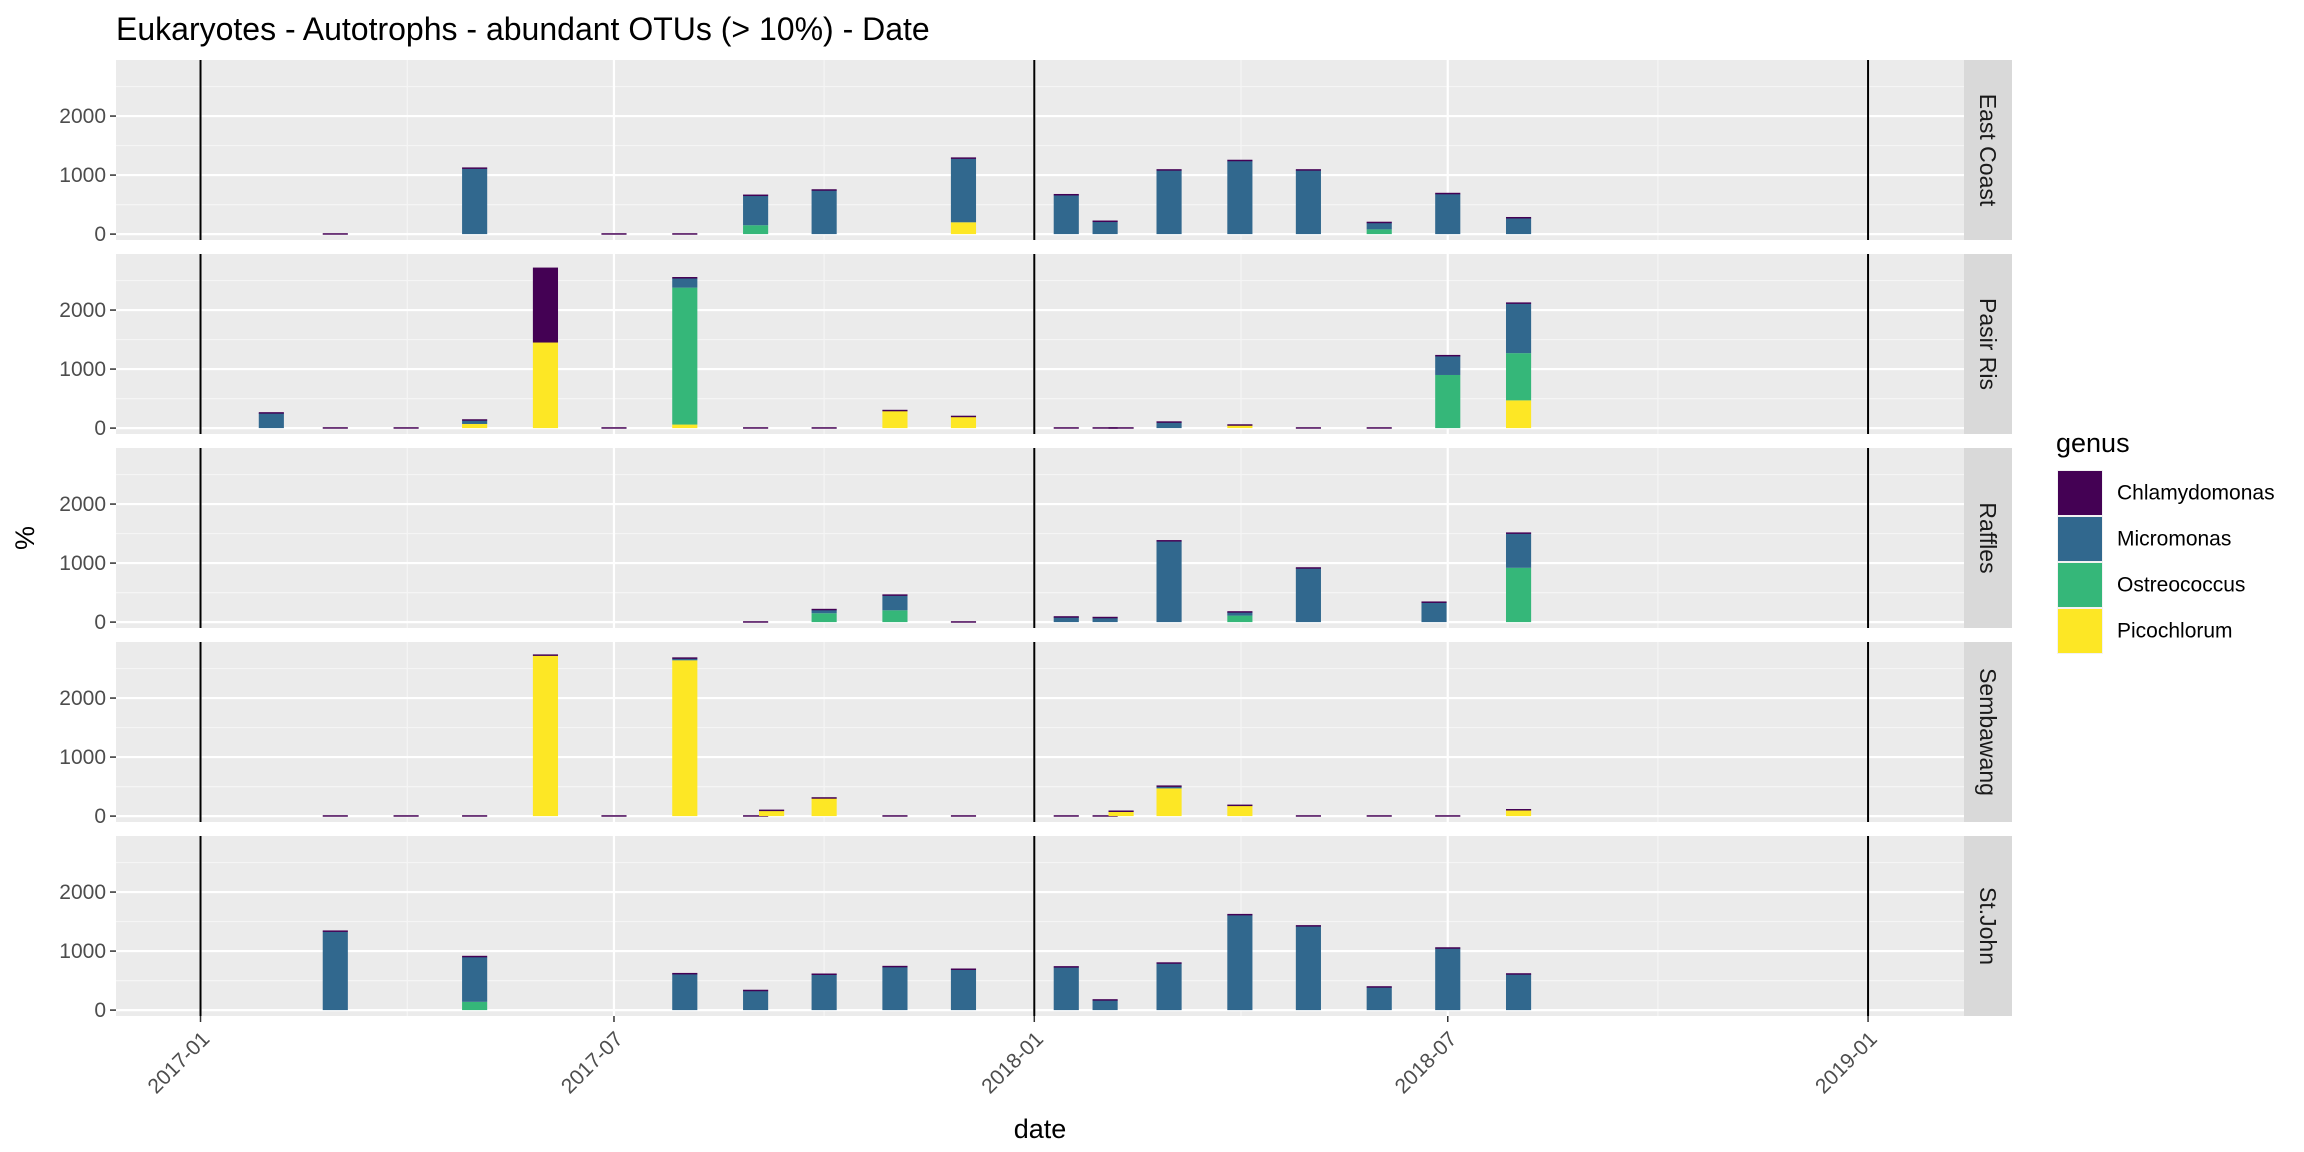 Image resolution: width=2304 pixels, height=1152 pixels. What do you see at coordinates (1040, 732) in the screenshot?
I see `panel-background` at bounding box center [1040, 732].